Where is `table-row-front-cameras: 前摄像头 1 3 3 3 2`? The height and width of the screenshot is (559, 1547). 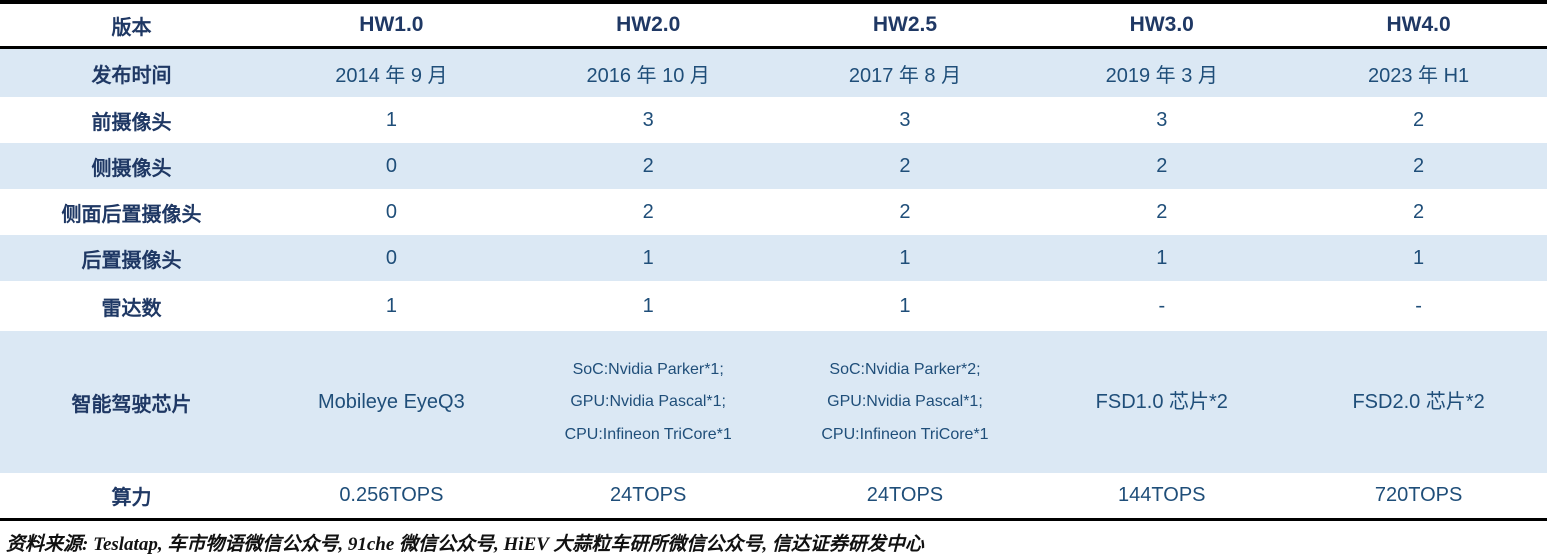 table-row-front-cameras: 前摄像头 1 3 3 3 2 is located at coordinates (773, 120).